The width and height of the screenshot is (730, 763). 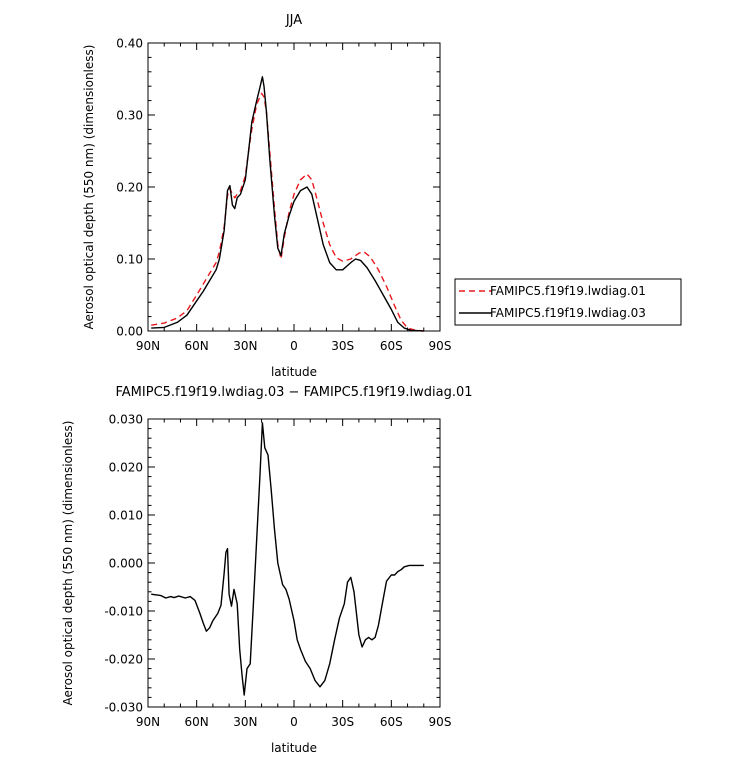 I want to click on top-x-tick-label: 0, so click(x=294, y=346).